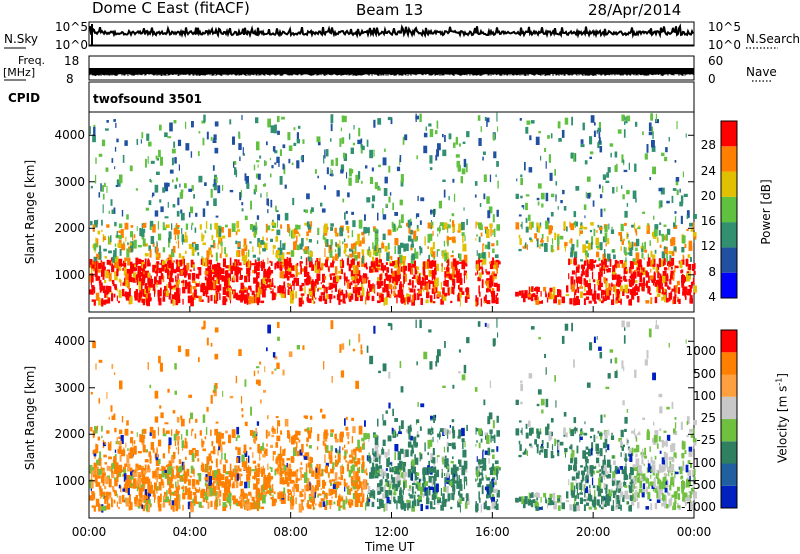  What do you see at coordinates (391, 532) in the screenshot?
I see `x-tick-label: 12:00` at bounding box center [391, 532].